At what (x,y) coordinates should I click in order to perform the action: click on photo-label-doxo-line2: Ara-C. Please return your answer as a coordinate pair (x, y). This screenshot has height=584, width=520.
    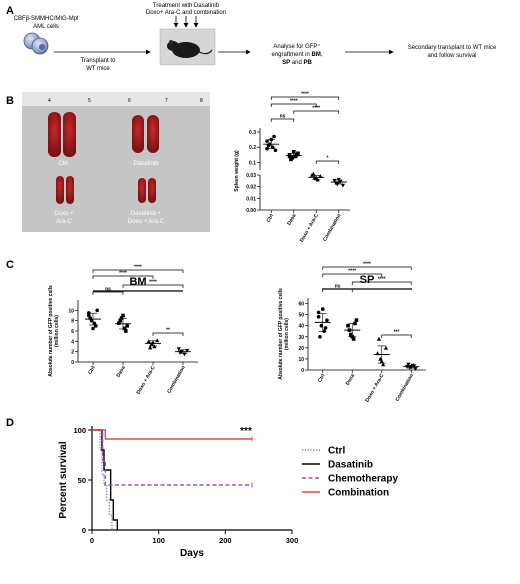
    Looking at the image, I should click on (64, 222).